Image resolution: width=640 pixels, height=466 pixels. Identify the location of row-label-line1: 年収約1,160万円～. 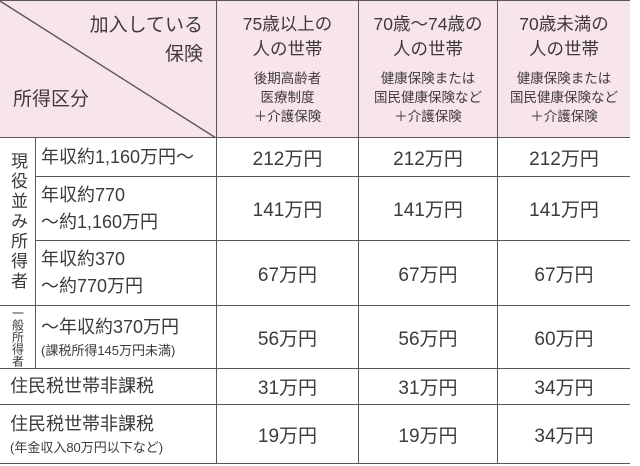
(118, 156).